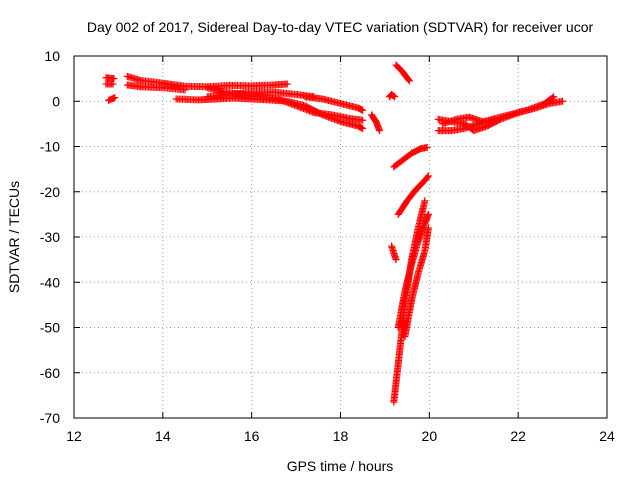  What do you see at coordinates (50, 418) in the screenshot?
I see `y-tick-label: -70` at bounding box center [50, 418].